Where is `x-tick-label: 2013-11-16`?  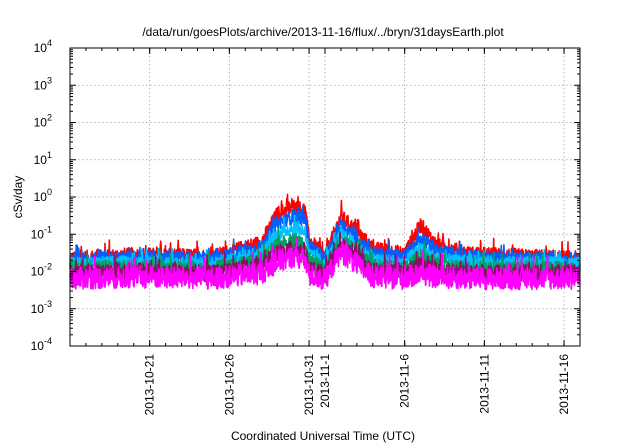 x-tick-label: 2013-11-16 is located at coordinates (564, 384).